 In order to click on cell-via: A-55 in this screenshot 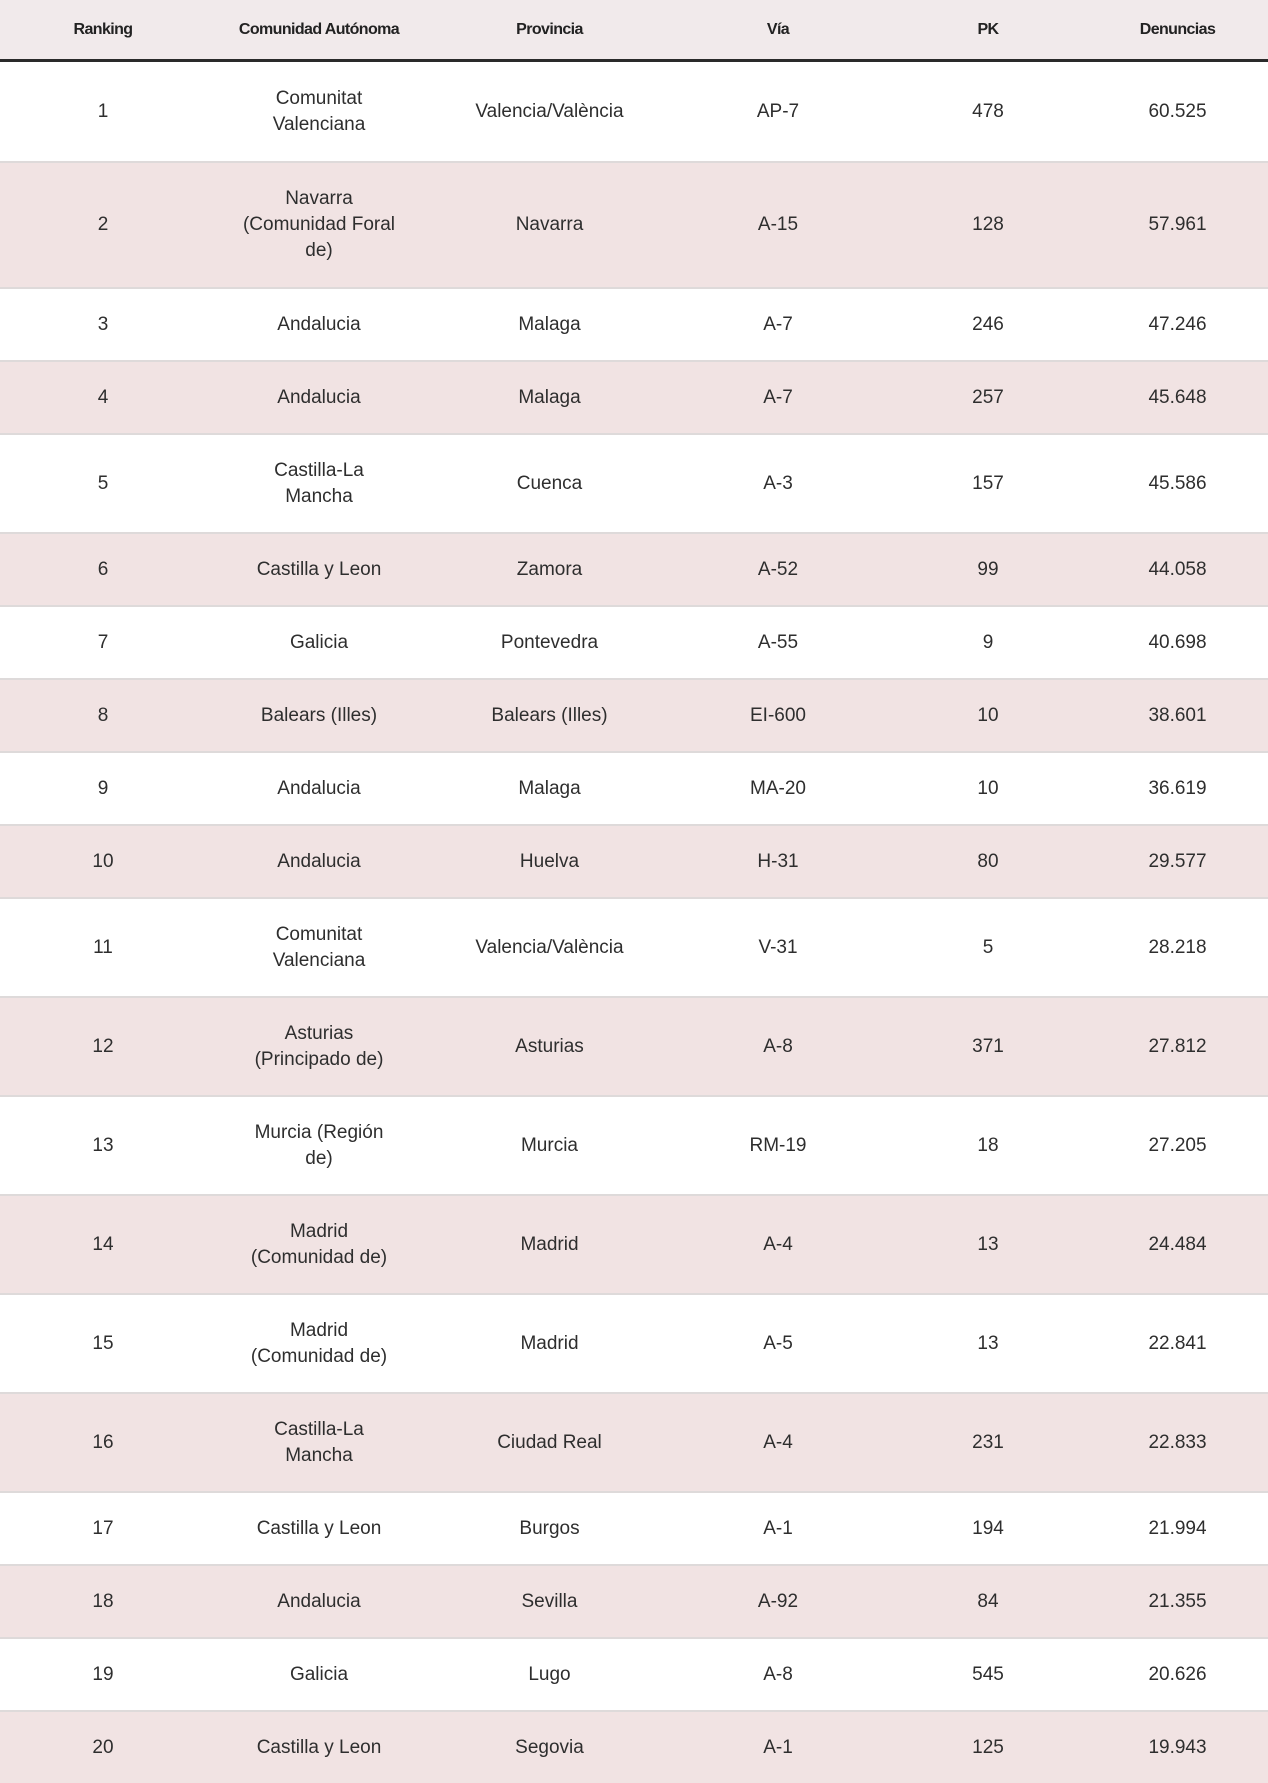, I will do `click(778, 642)`.